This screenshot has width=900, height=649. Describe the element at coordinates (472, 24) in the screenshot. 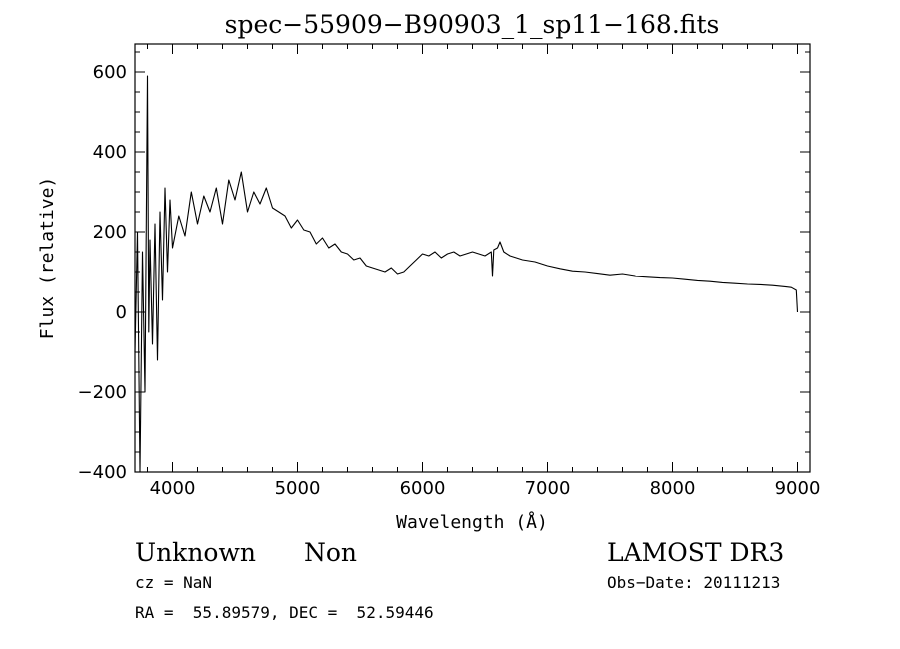

I see `chart-title: spec−55909−B90903_1_sp11−168.fits` at that location.